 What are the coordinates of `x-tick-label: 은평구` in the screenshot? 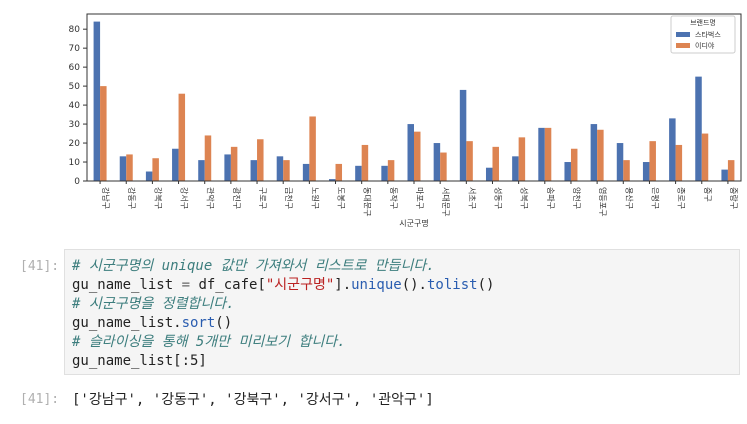 It's located at (655, 198).